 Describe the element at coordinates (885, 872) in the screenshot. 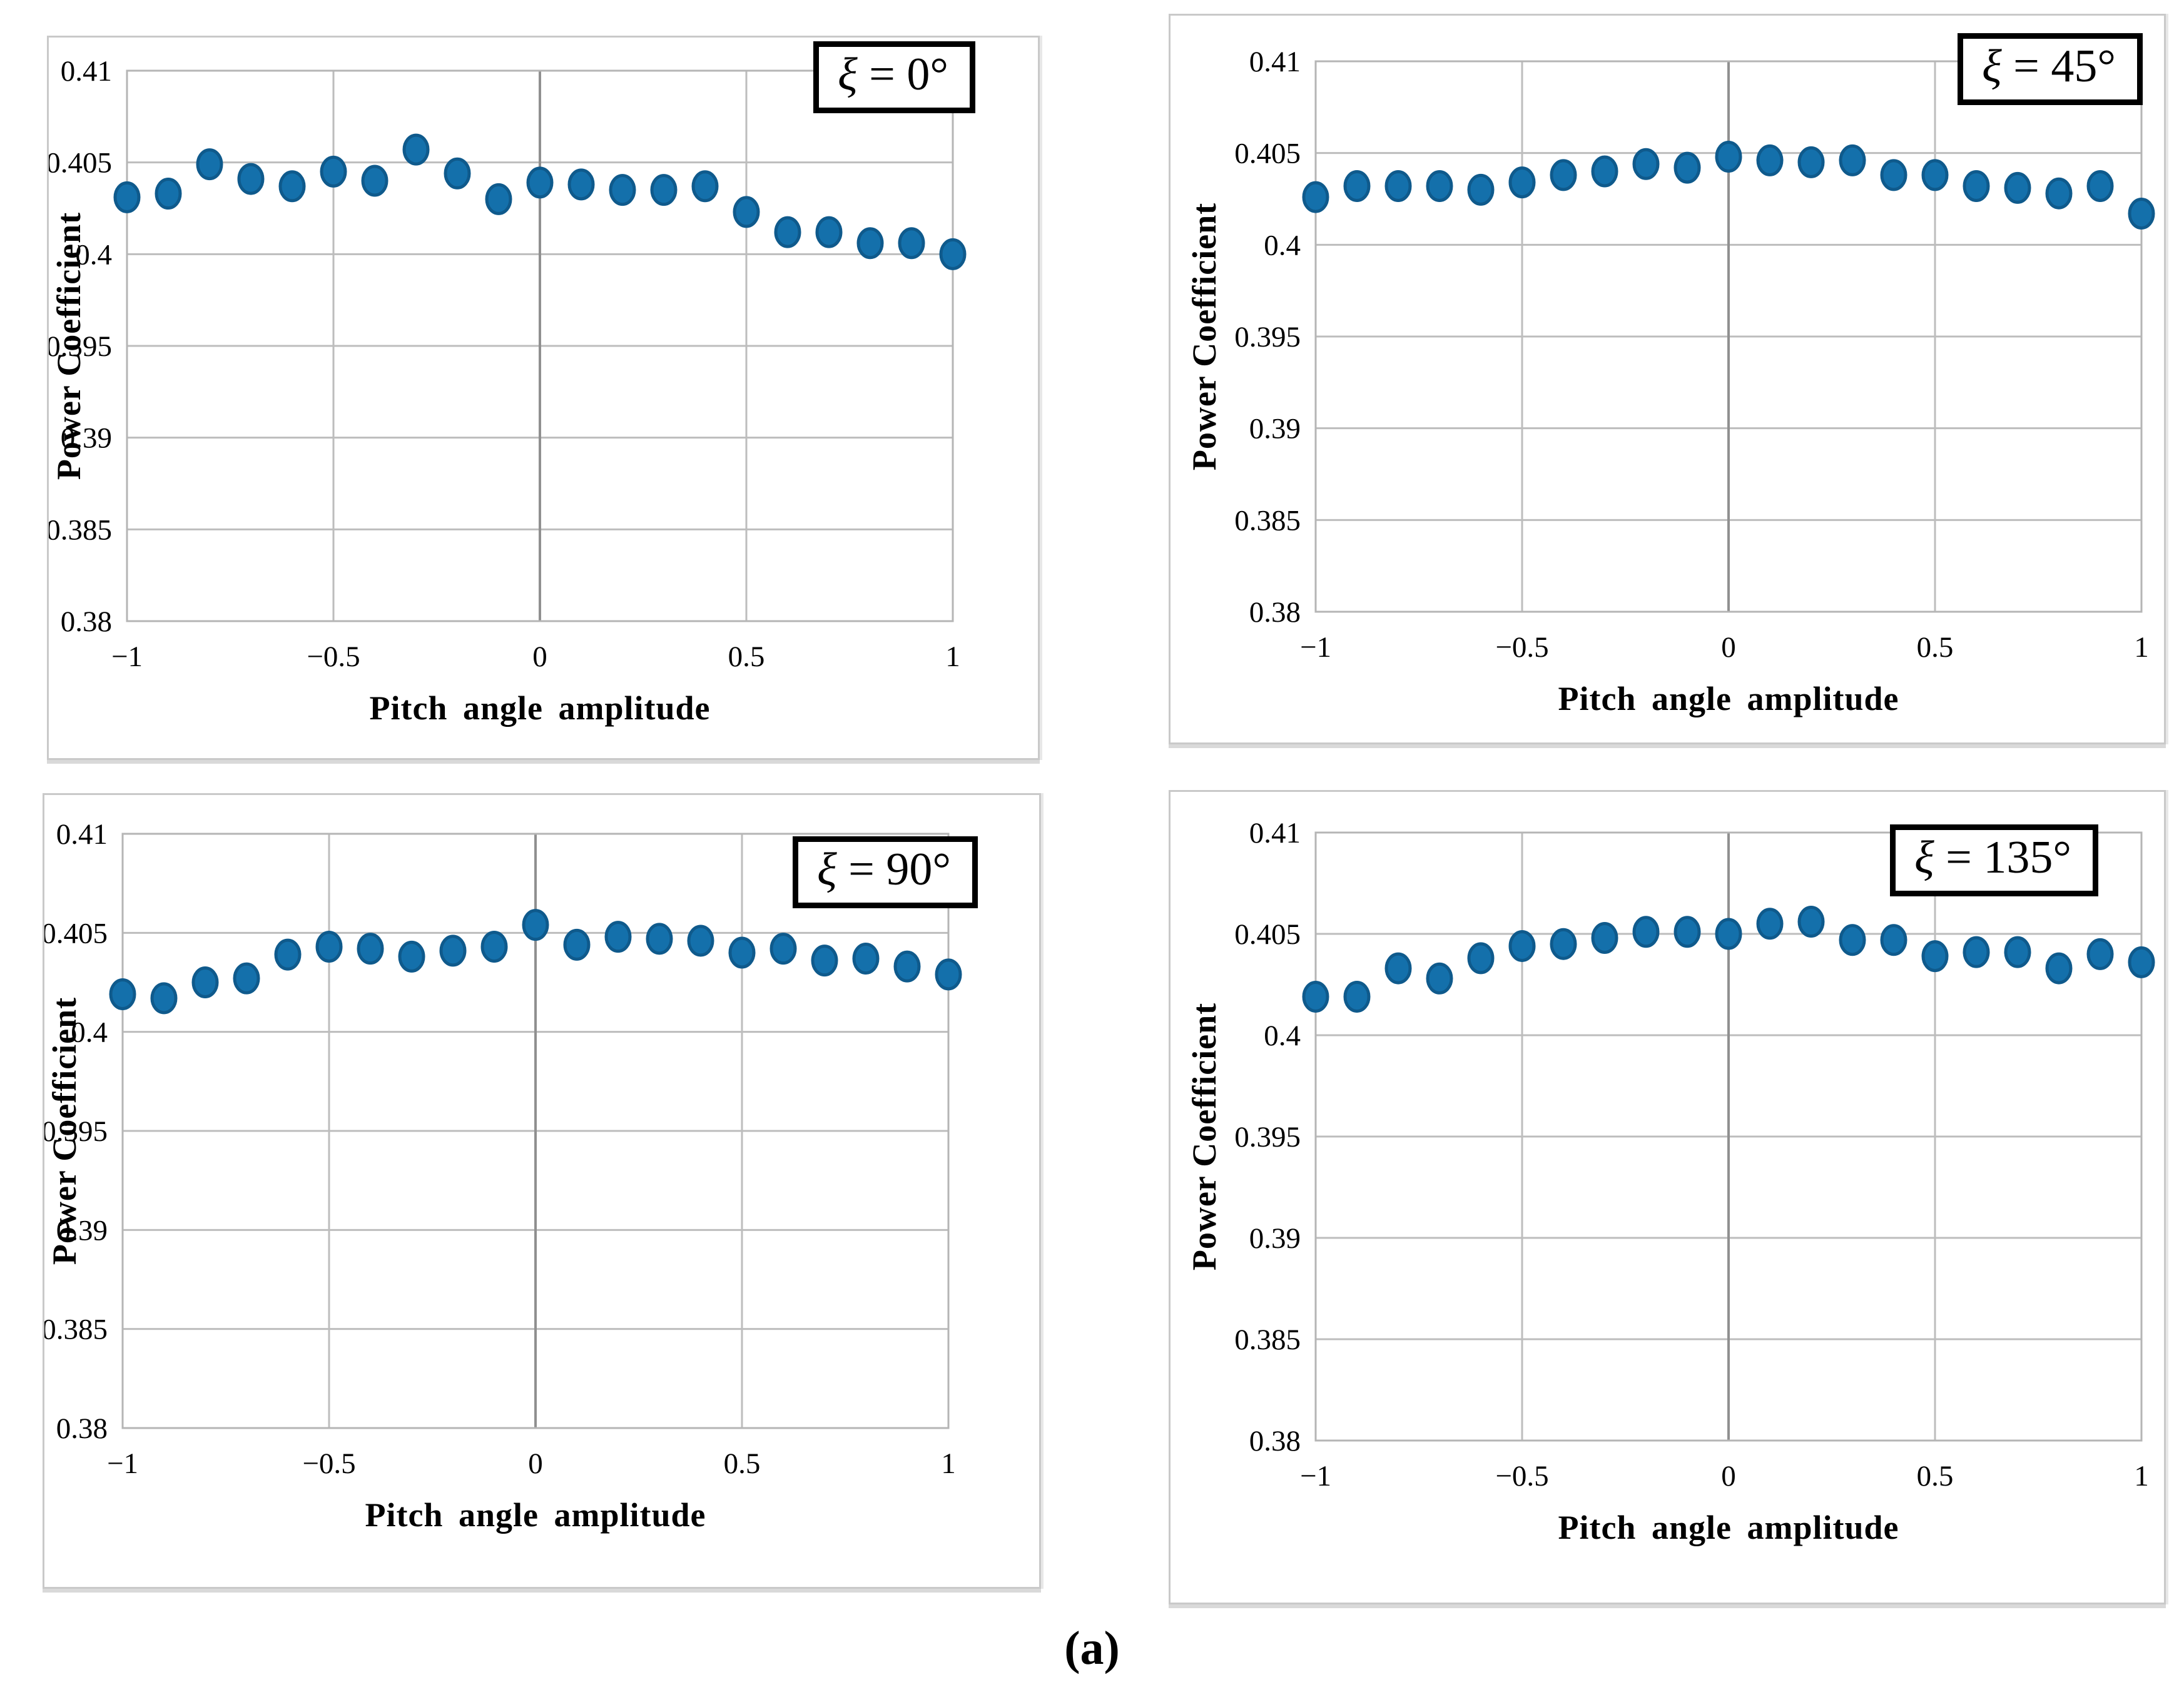

I see `legend-xi-90: ξ = 90°` at that location.